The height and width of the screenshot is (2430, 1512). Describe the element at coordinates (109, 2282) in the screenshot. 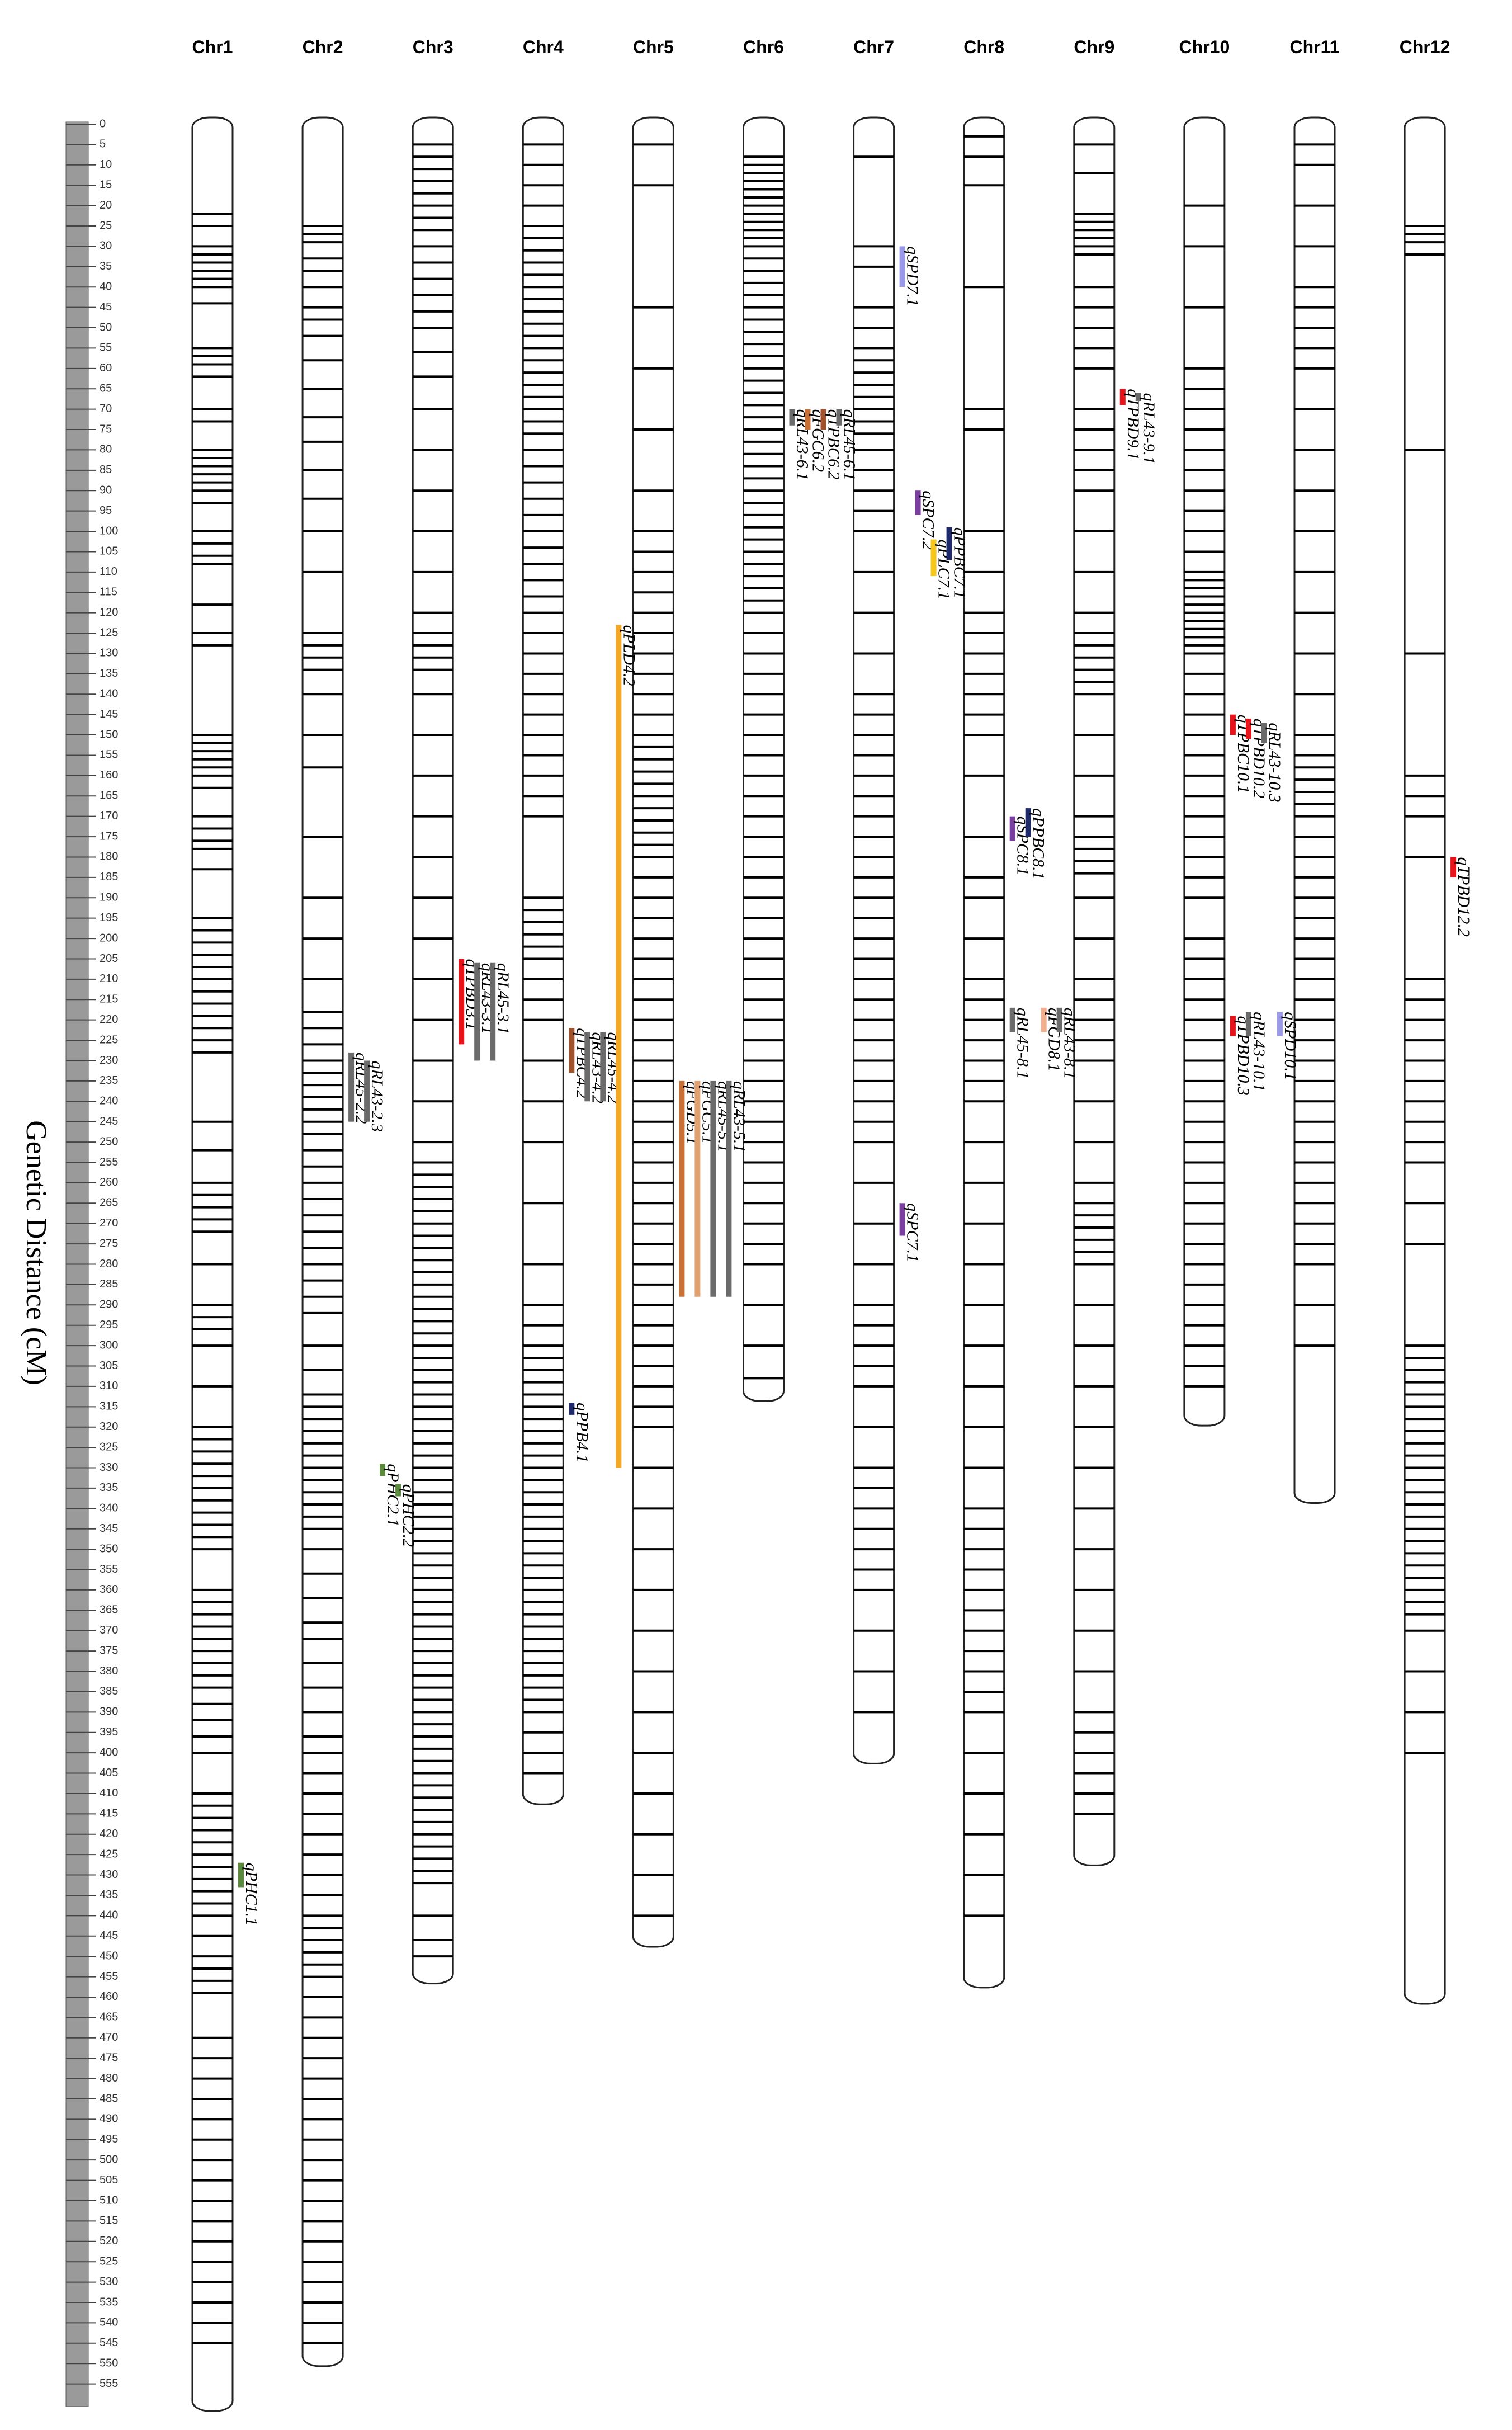

I see `y-tick-label: 530` at that location.